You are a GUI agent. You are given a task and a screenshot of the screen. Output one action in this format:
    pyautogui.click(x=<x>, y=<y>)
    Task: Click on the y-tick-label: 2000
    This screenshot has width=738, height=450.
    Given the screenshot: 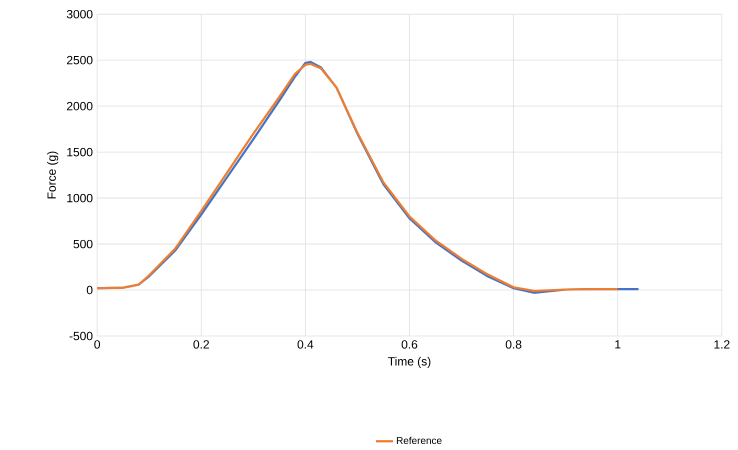 What is the action you would take?
    pyautogui.click(x=79, y=106)
    